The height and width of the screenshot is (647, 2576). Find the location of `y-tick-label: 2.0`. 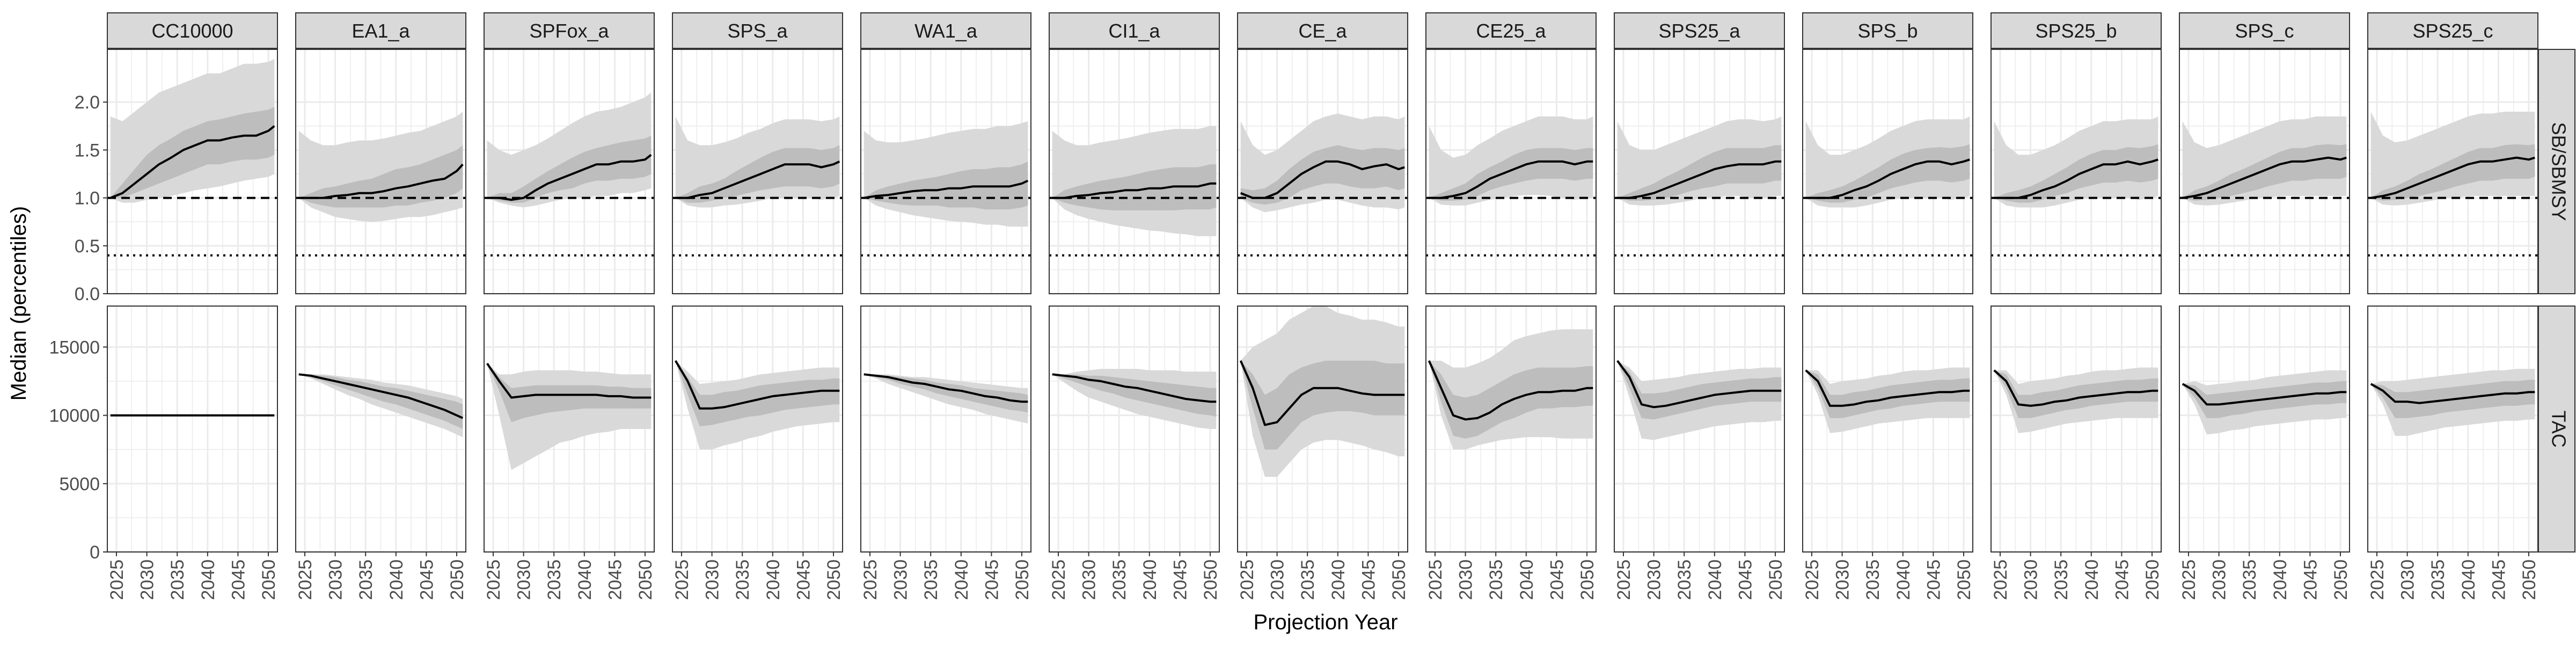

y-tick-label: 2.0 is located at coordinates (87, 102).